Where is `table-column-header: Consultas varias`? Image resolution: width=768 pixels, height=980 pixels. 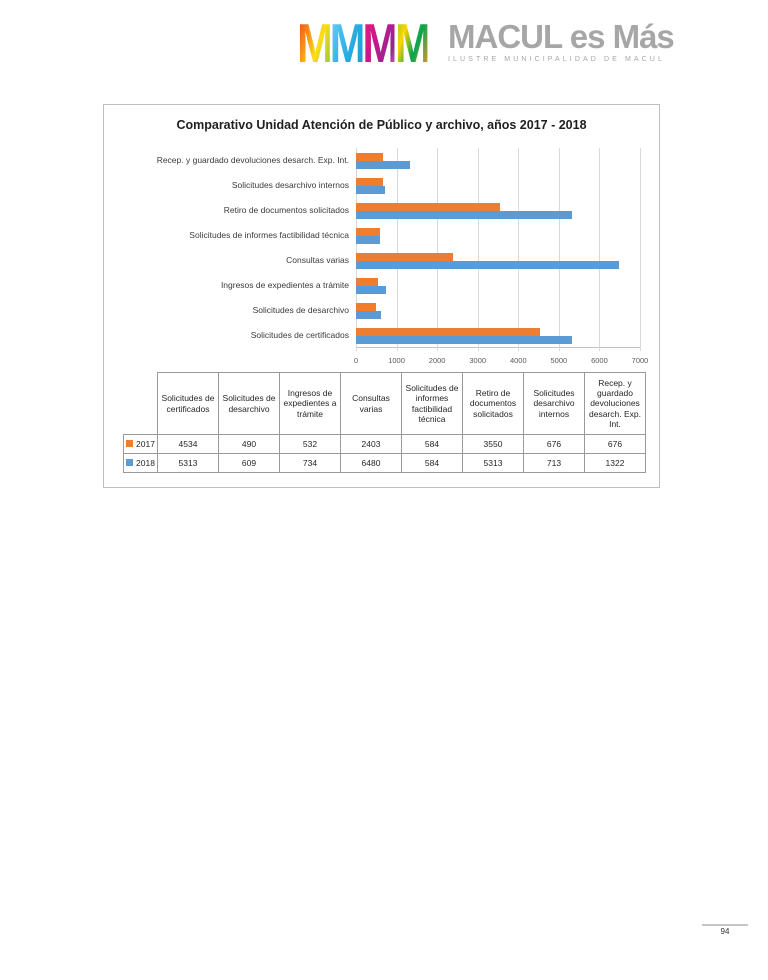
table-column-header: Consultas varias is located at coordinates (371, 403).